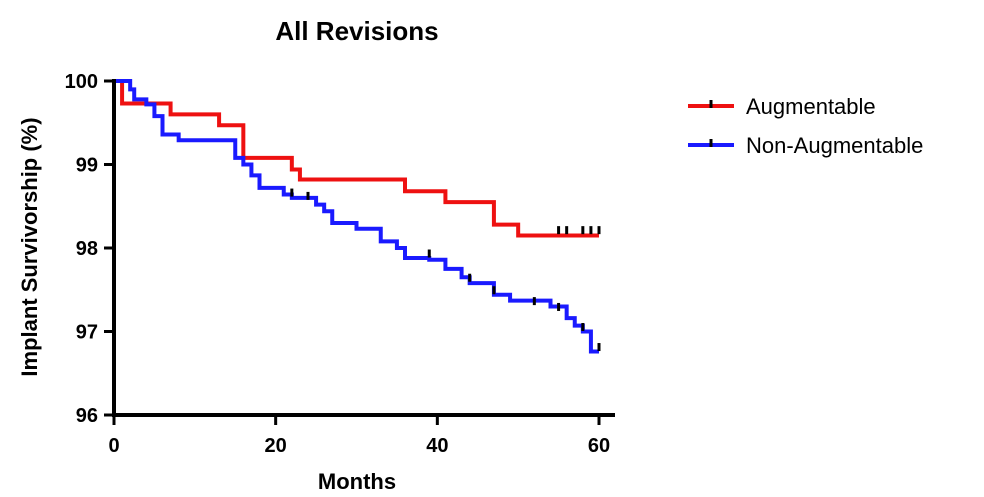 This screenshot has height=497, width=984. Describe the element at coordinates (87, 166) in the screenshot. I see `y-tick-label: 99` at that location.